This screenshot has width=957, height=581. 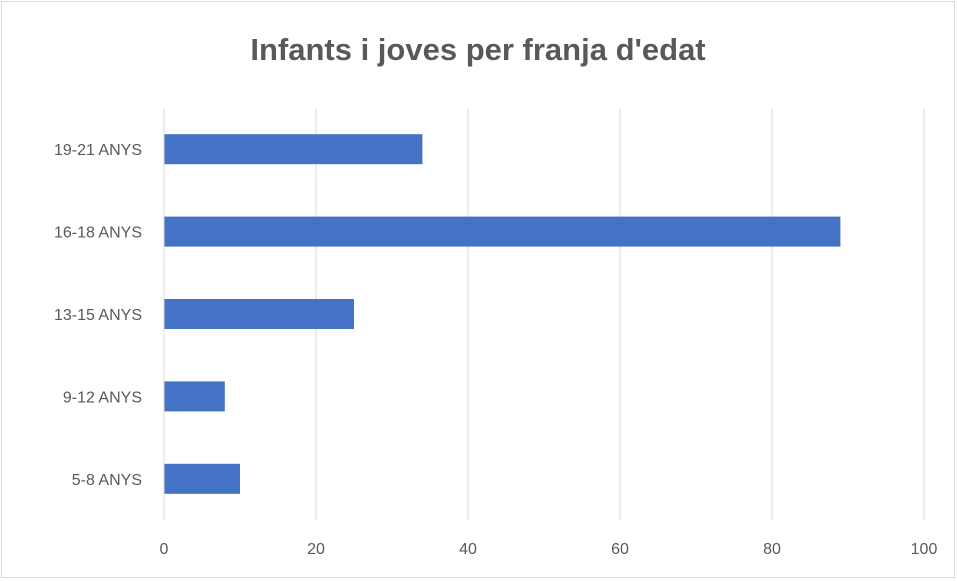 What do you see at coordinates (98, 315) in the screenshot?
I see `category-label: 13-15 ANYS` at bounding box center [98, 315].